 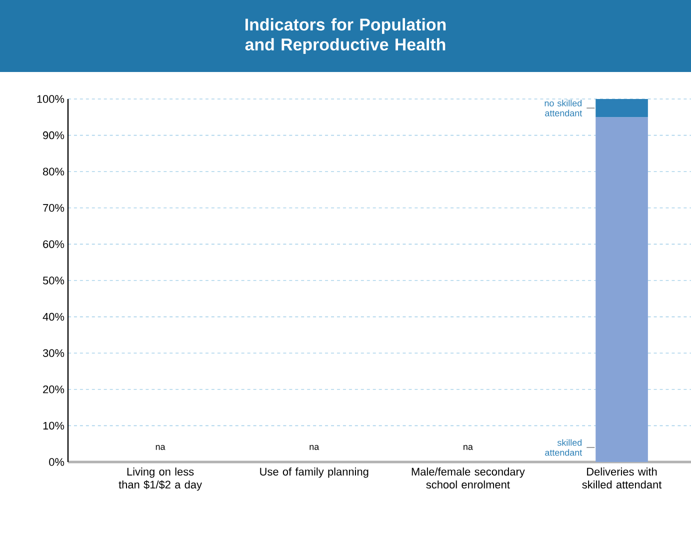 What do you see at coordinates (468, 478) in the screenshot?
I see `x-tick-label: Male/female secondary school enrolment` at bounding box center [468, 478].